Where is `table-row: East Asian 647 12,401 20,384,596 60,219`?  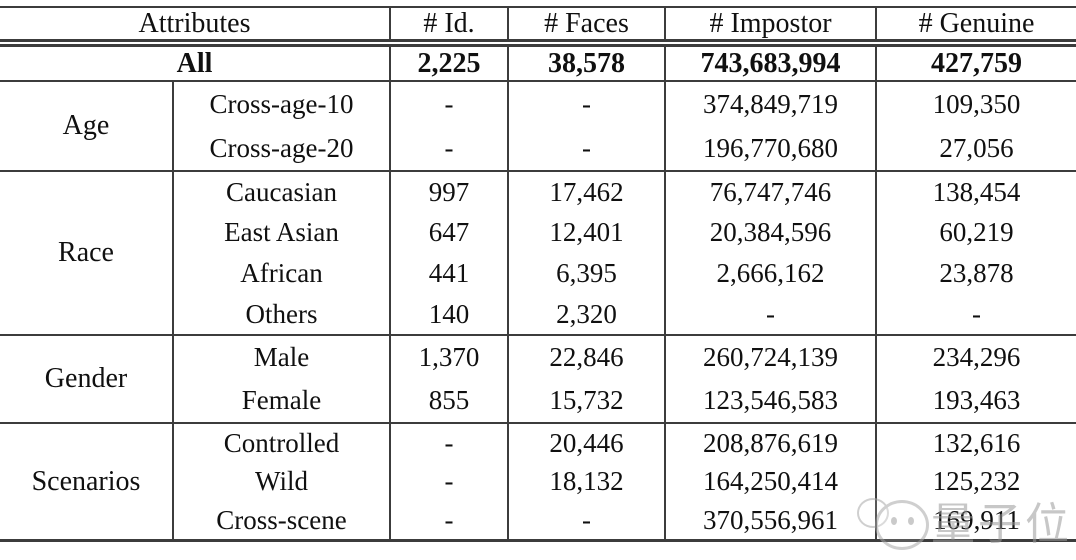 table-row: East Asian 647 12,401 20,384,596 60,219 is located at coordinates (538, 232).